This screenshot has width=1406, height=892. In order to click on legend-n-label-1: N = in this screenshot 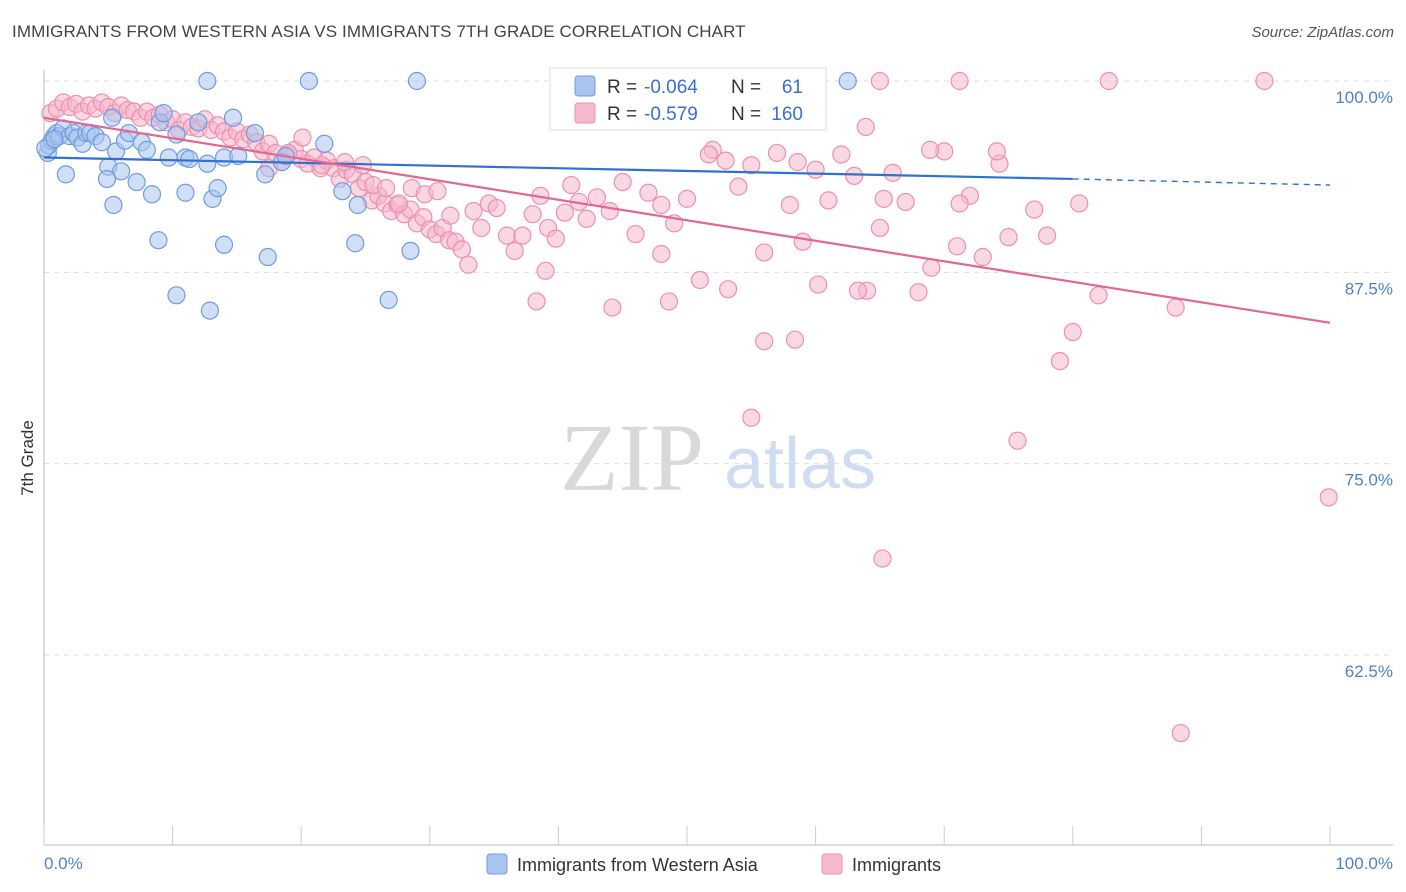, I will do `click(746, 87)`.